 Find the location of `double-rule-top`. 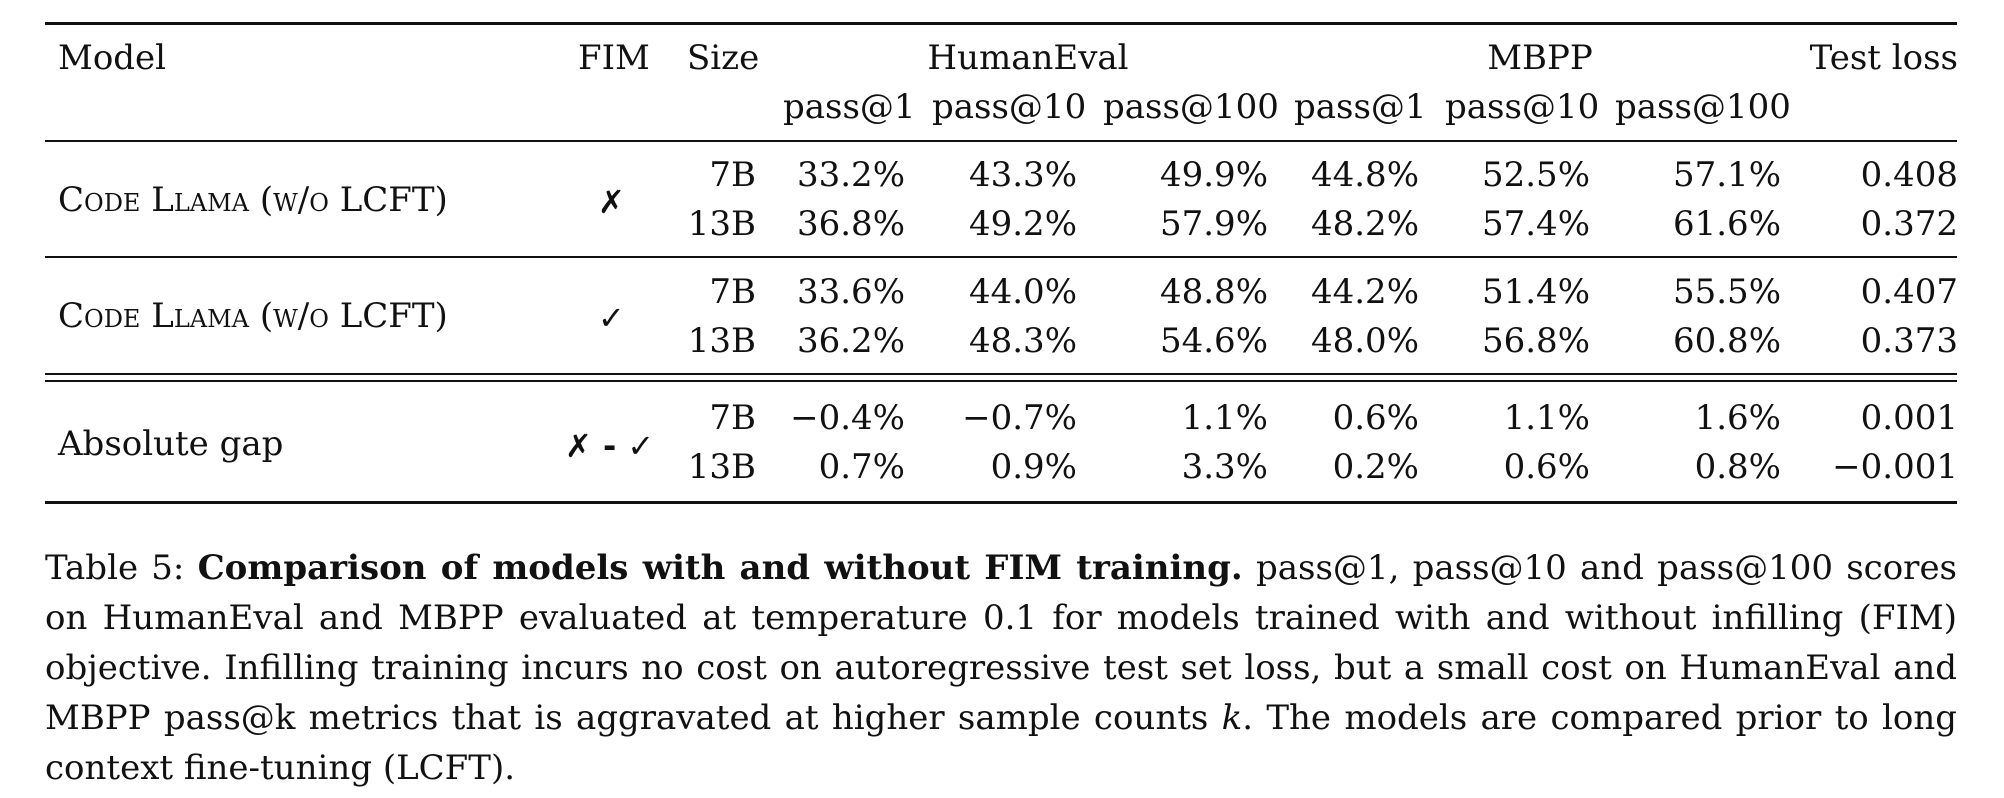

double-rule-top is located at coordinates (1001, 374).